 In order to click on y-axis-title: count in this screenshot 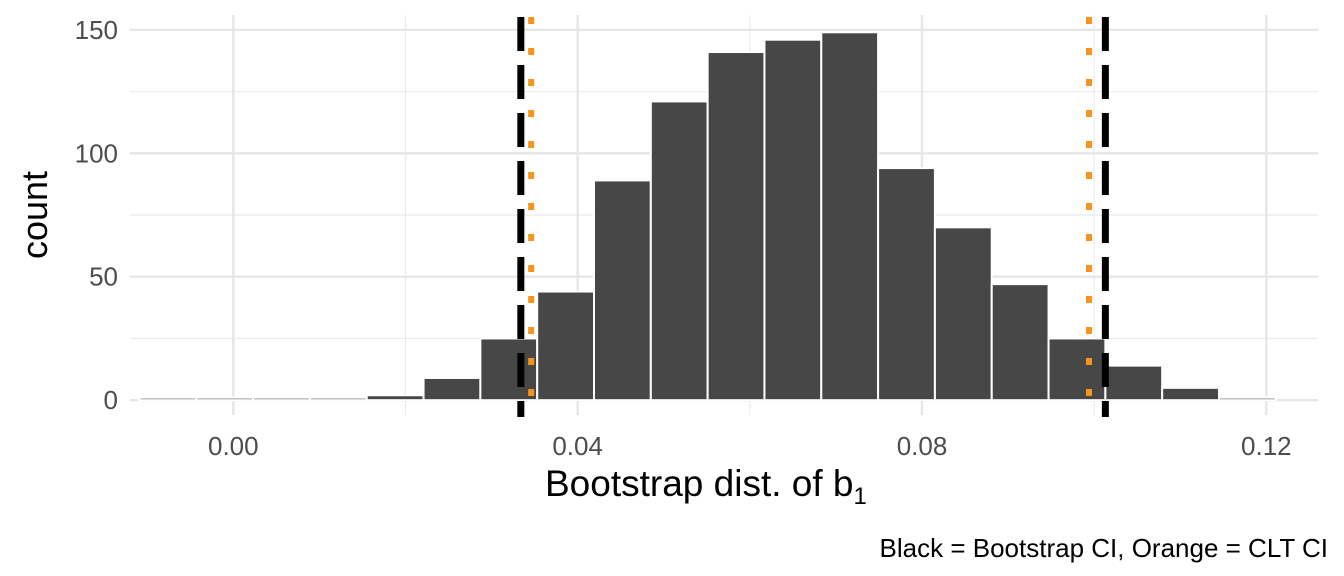, I will do `click(34, 215)`.